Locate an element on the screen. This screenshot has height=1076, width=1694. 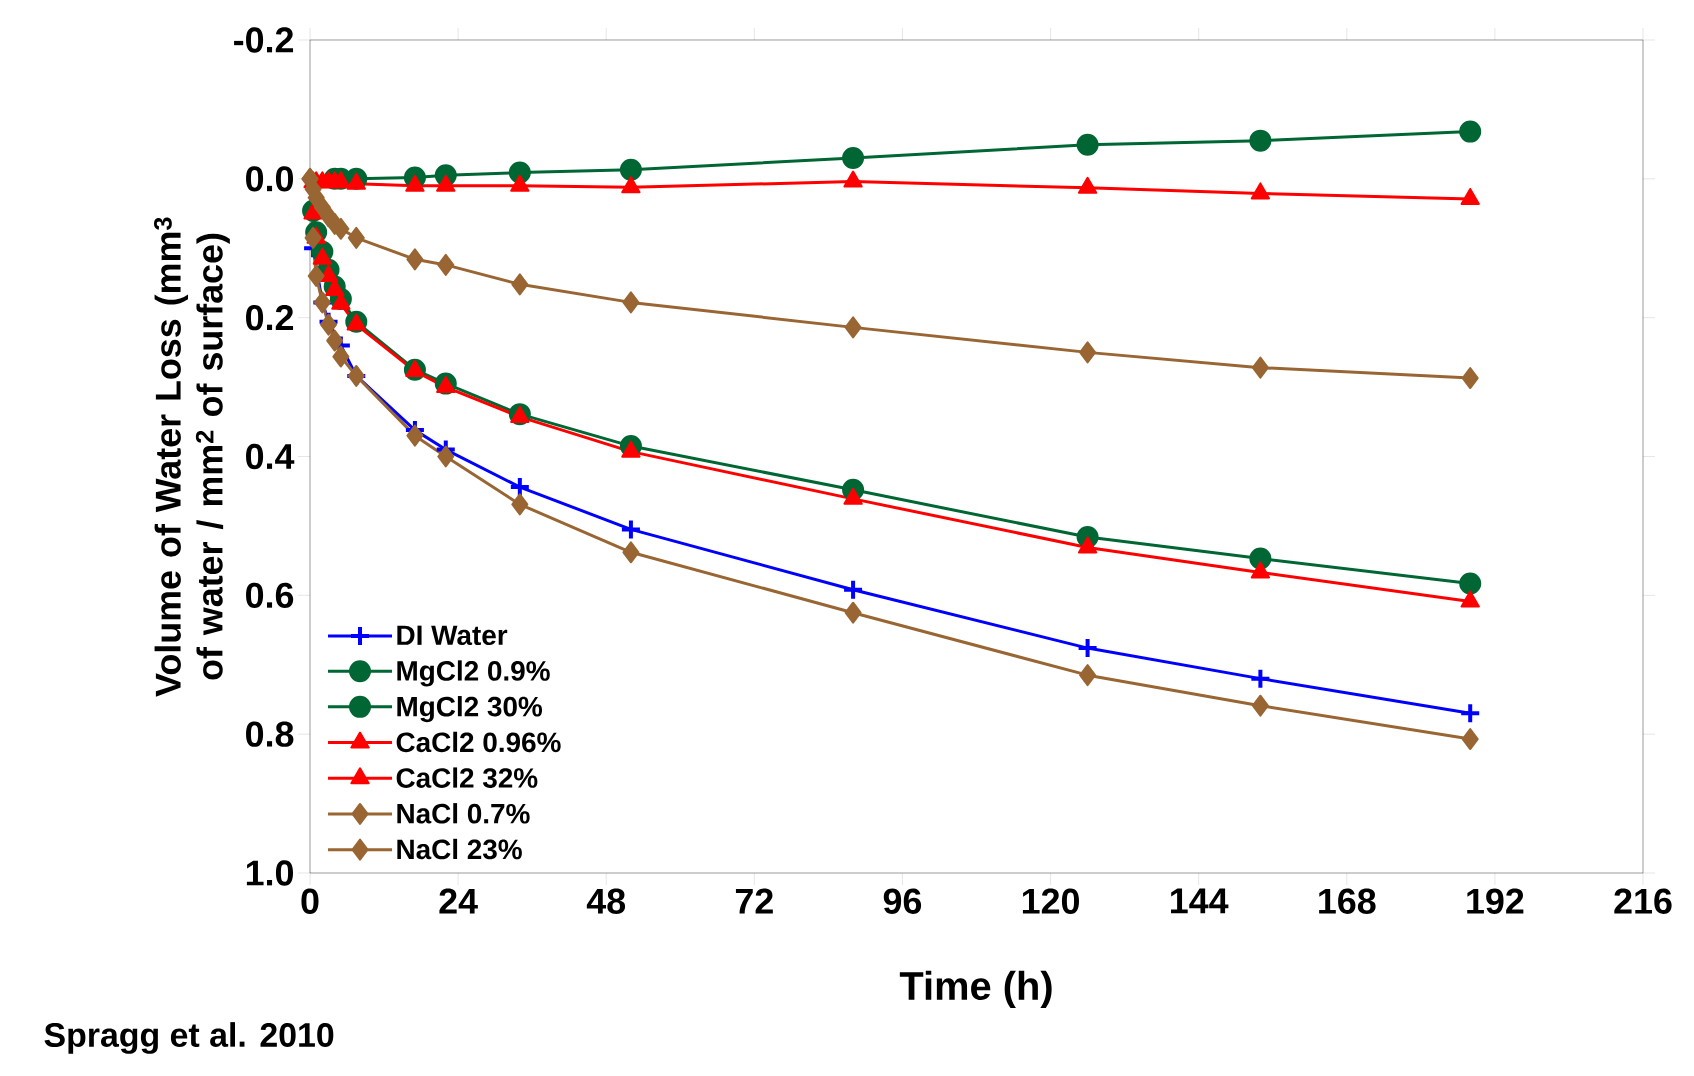
legend-label: NaCl 23% is located at coordinates (459, 849).